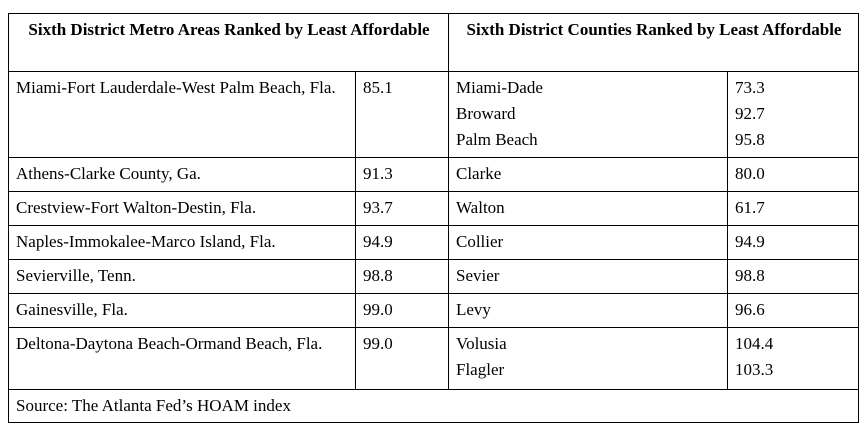 The width and height of the screenshot is (866, 439). Describe the element at coordinates (793, 358) in the screenshot. I see `county-value-cell: 104.4 103.3` at that location.